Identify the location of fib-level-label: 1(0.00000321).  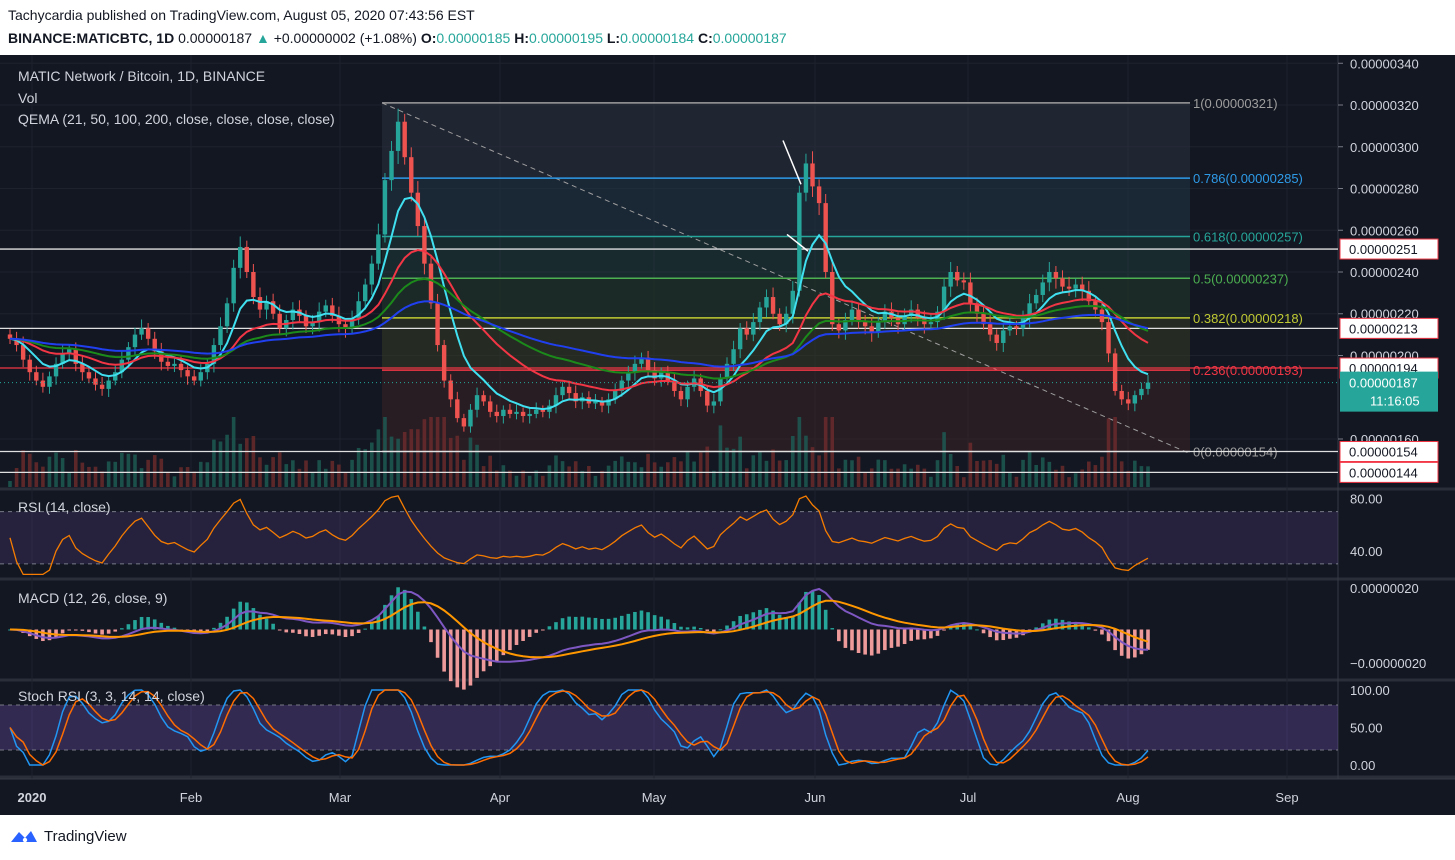
(1235, 103).